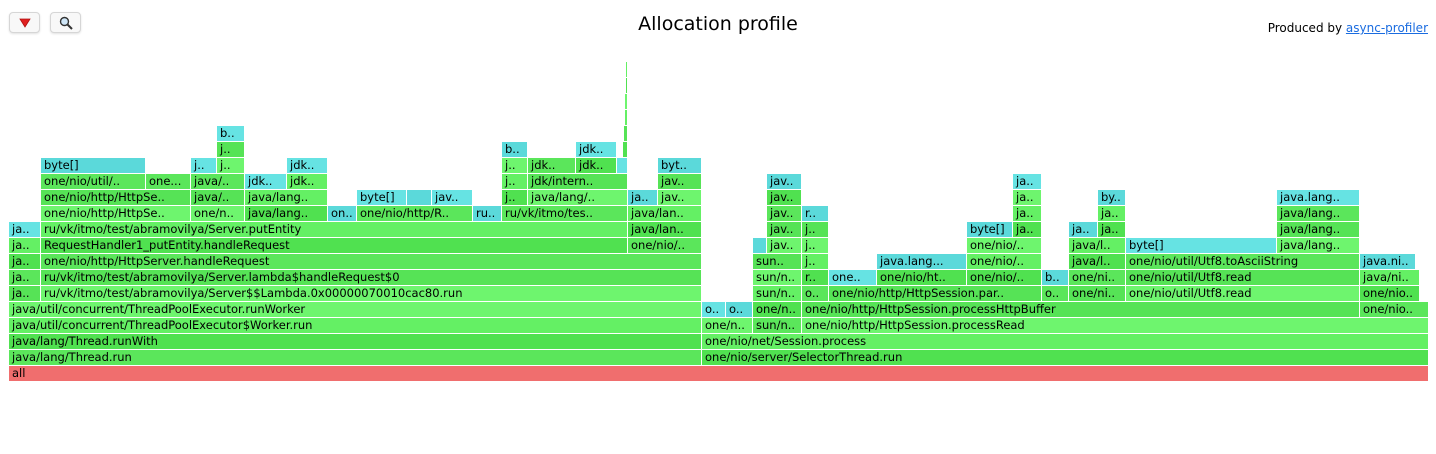 The image size is (1436, 454). I want to click on frame: one/nio/net/Session.process, so click(1065, 341).